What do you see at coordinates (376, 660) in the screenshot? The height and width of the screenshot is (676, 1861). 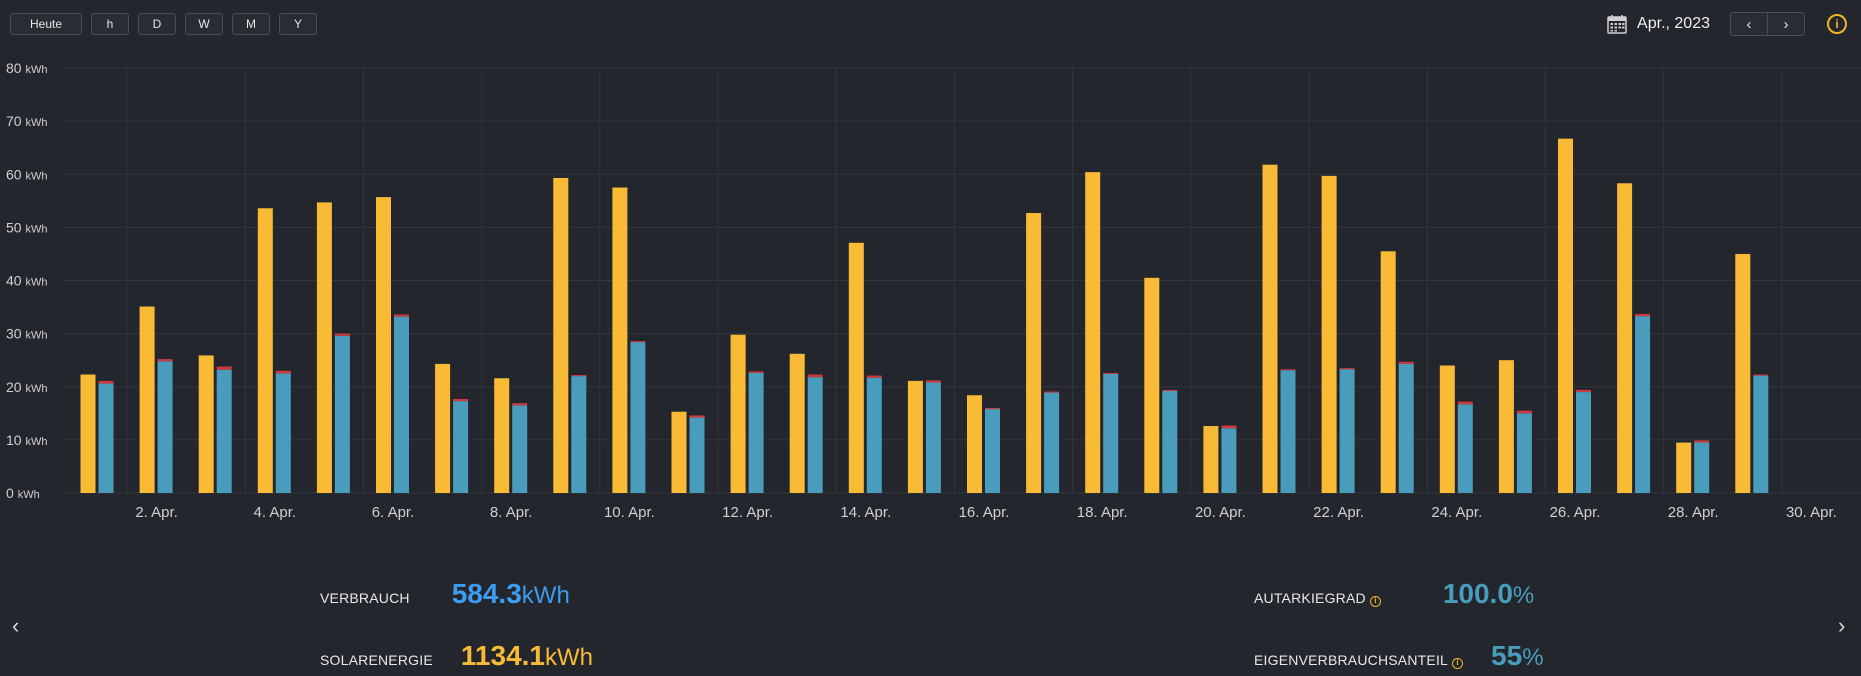 I see `solar-label: SOLARENERGIE` at bounding box center [376, 660].